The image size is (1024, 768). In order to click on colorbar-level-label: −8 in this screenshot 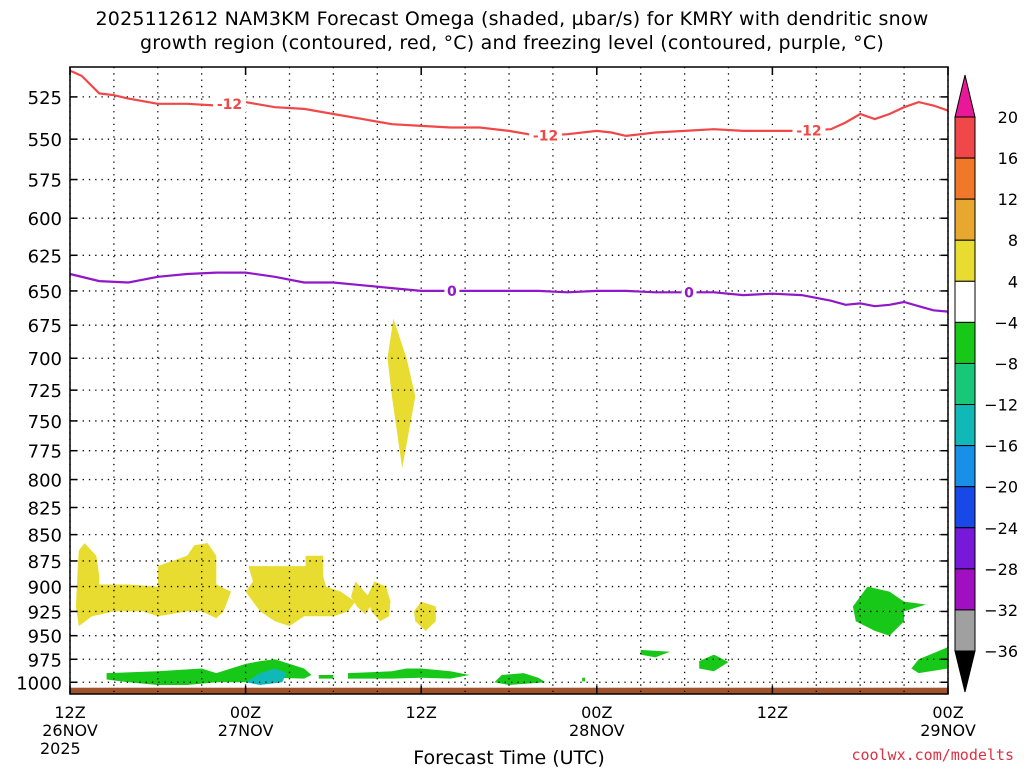, I will do `click(1006, 363)`.